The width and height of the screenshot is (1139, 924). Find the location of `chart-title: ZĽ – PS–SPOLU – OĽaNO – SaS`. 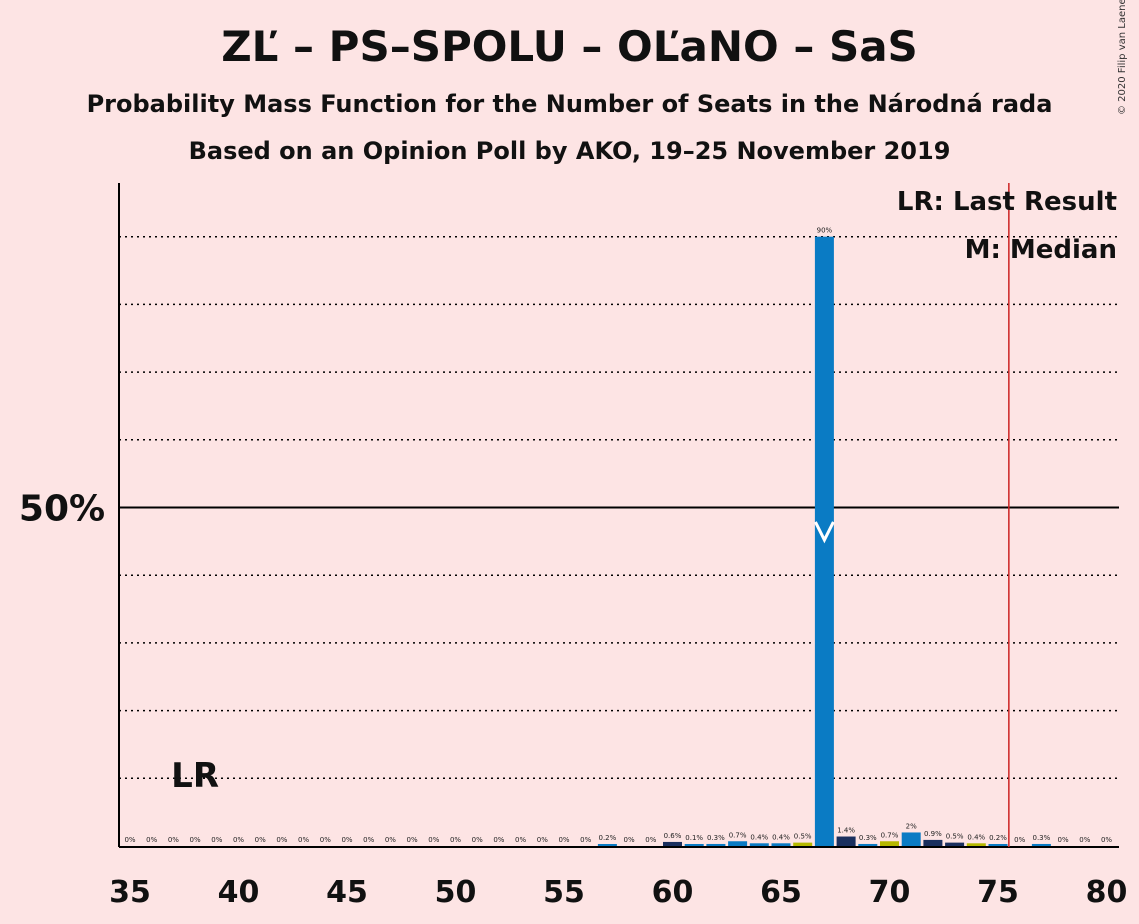

chart-title: ZĽ – PS–SPOLU – OĽaNO – SaS is located at coordinates (569, 46).